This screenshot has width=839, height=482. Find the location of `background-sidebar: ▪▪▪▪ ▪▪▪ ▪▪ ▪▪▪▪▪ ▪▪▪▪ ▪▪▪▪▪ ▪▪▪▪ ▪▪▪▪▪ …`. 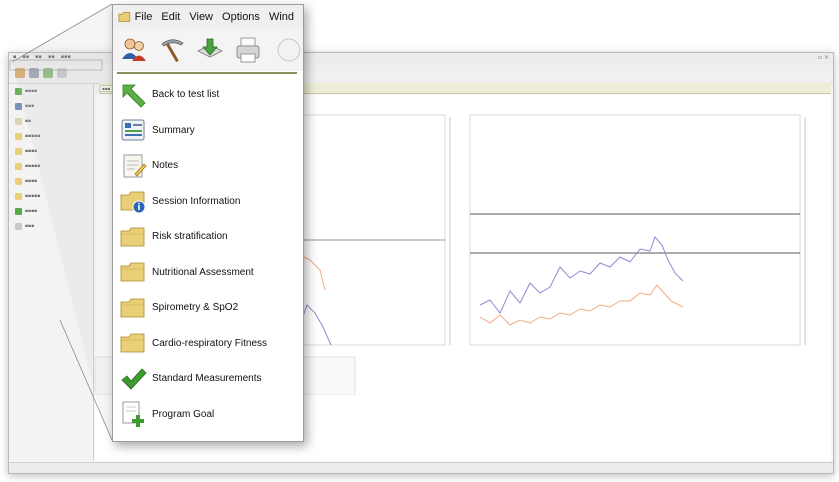

background-sidebar: ▪▪▪▪ ▪▪▪ ▪▪ ▪▪▪▪▪ ▪▪▪▪ ▪▪▪▪▪ ▪▪▪▪ ▪▪▪▪▪ … is located at coordinates (51, 272).